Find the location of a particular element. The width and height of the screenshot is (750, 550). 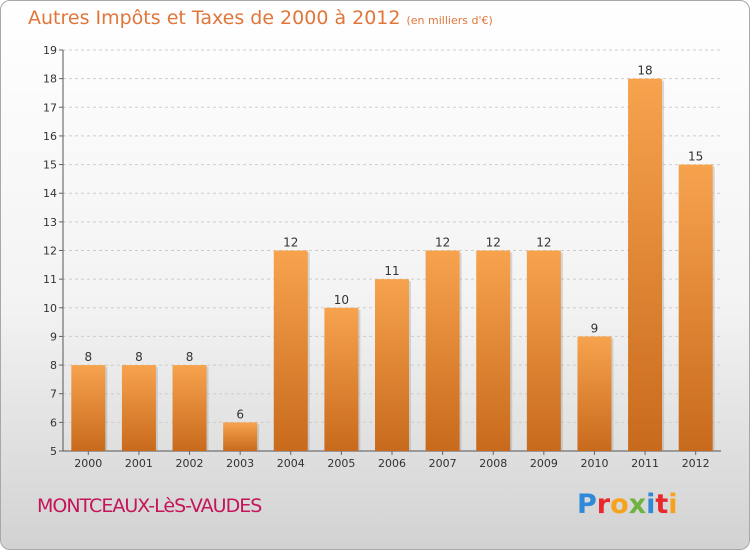

x-tick-label: 2011 is located at coordinates (645, 463).